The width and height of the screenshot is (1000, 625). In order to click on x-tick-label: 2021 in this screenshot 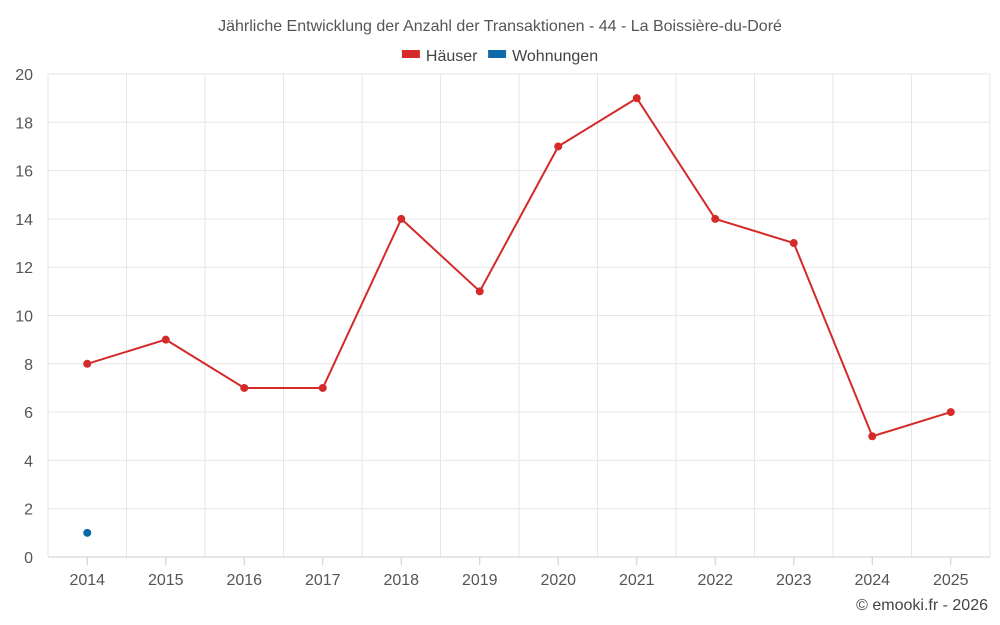, I will do `click(637, 580)`.